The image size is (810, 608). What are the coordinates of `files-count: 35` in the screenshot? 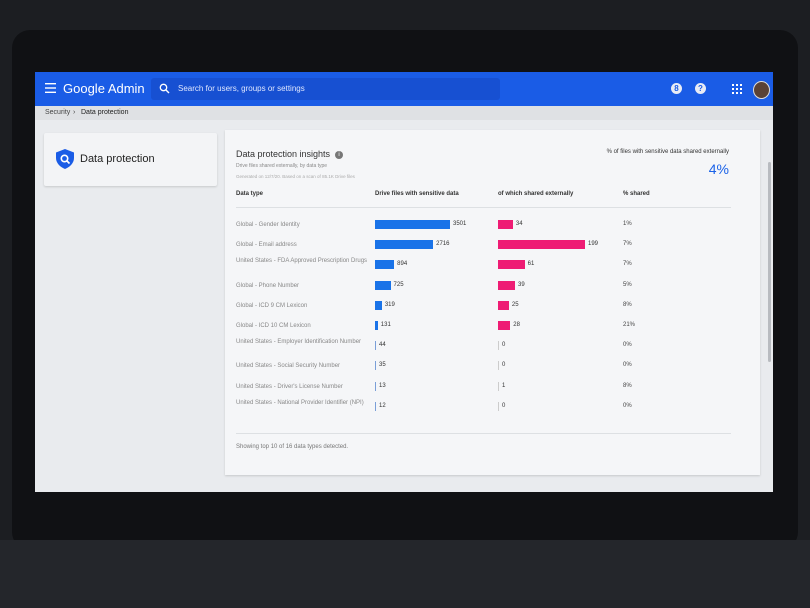 It's located at (382, 365).